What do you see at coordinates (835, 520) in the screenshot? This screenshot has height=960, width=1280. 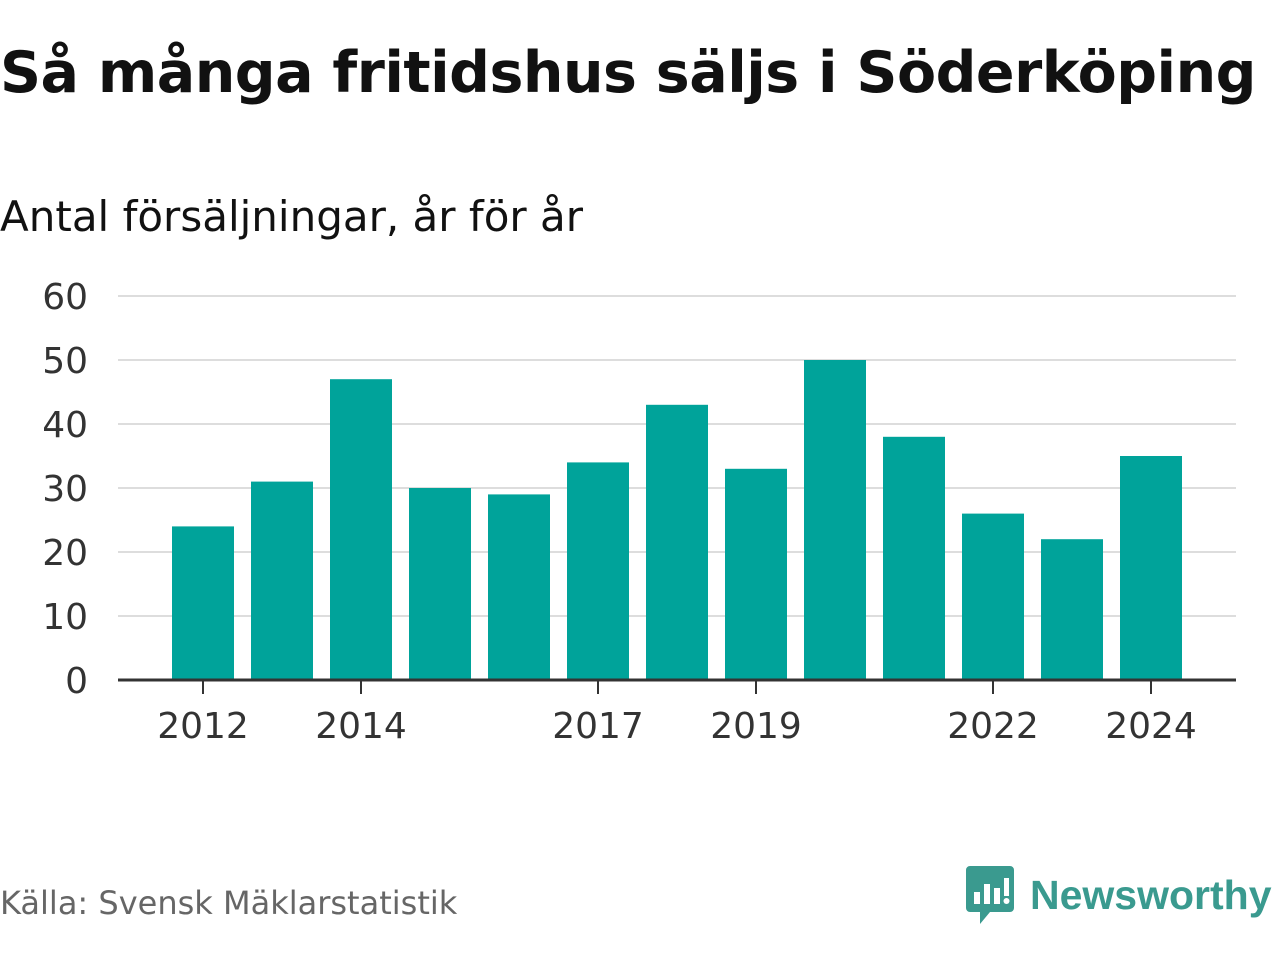 I see `bar-2020` at bounding box center [835, 520].